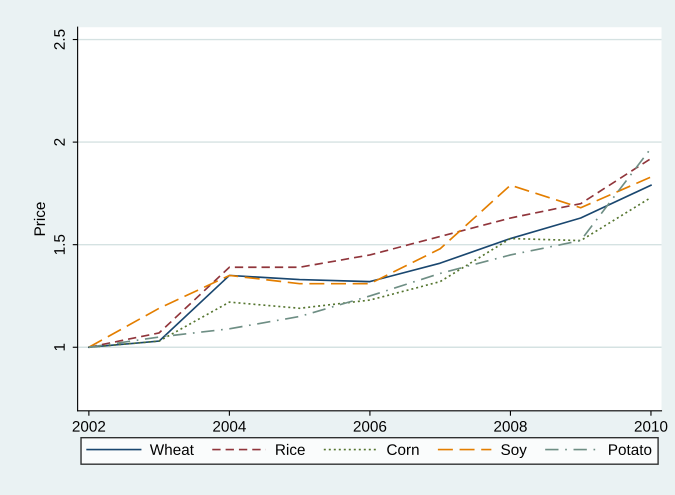  What do you see at coordinates (514, 451) in the screenshot?
I see `legend-label: Soy` at bounding box center [514, 451].